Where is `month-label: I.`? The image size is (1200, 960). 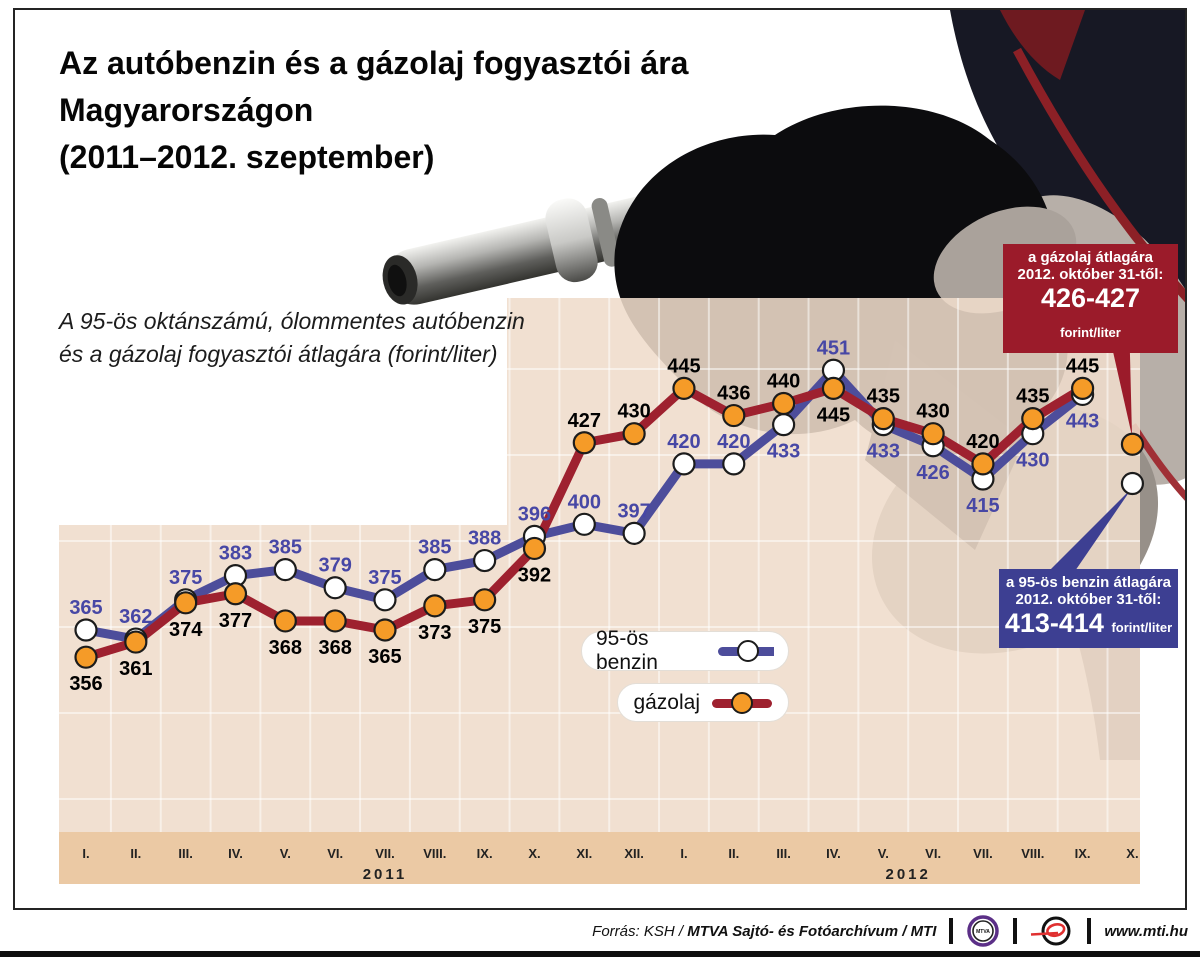
month-label: I. is located at coordinates (683, 853).